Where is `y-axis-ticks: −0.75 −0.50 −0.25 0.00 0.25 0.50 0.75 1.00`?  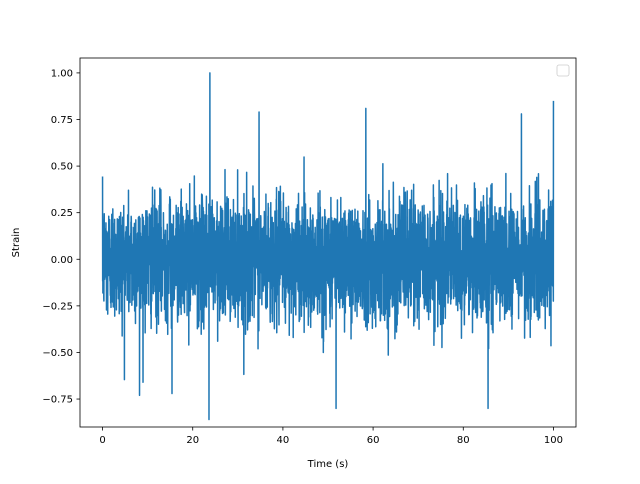
y-axis-ticks: −0.75 −0.50 −0.25 0.00 0.25 0.50 0.75 1.00 is located at coordinates (61, 237).